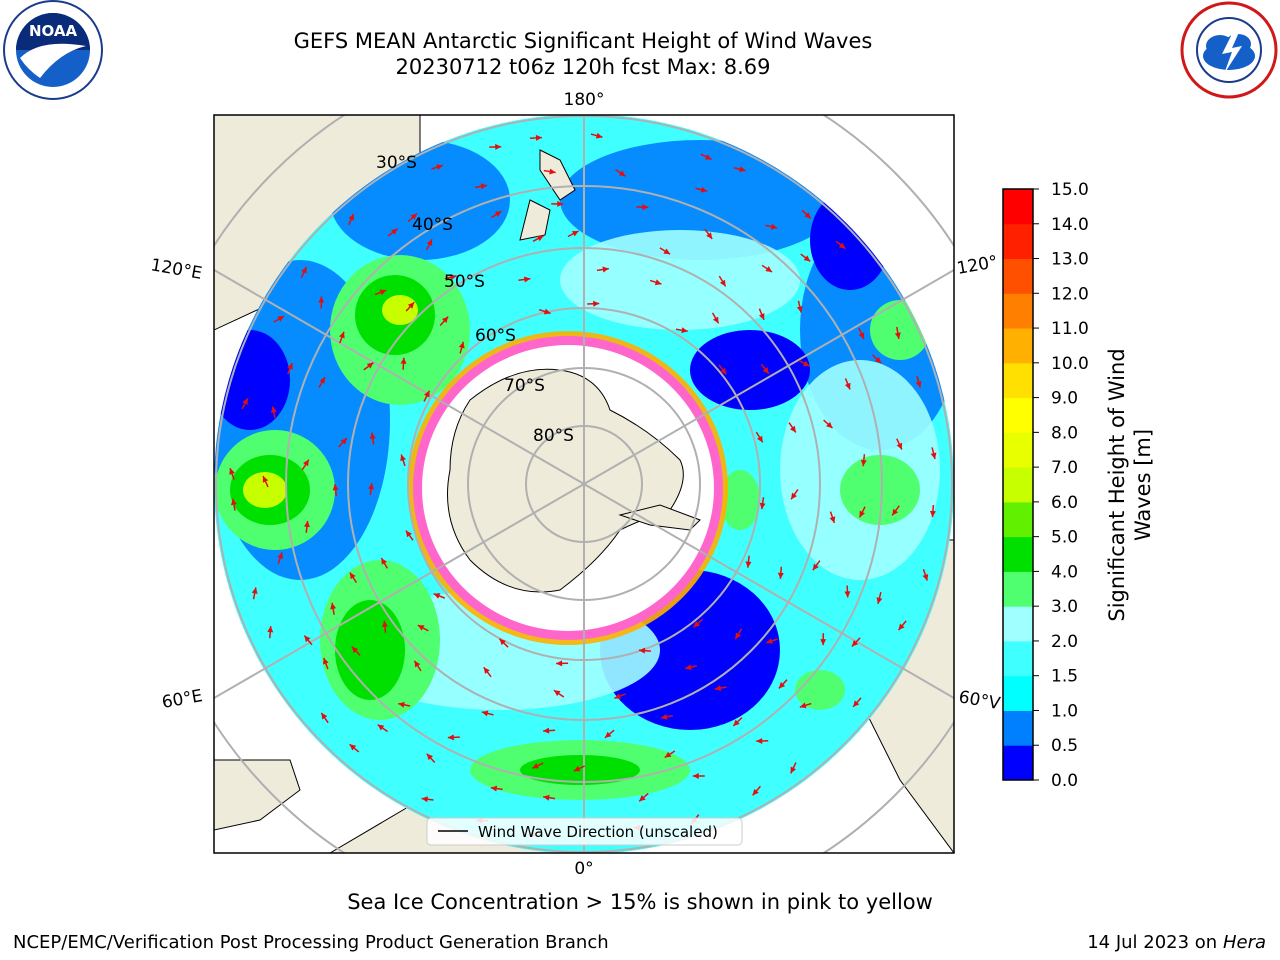 The width and height of the screenshot is (1280, 960). What do you see at coordinates (432, 225) in the screenshot?
I see `lat-label-40s: 40°S` at bounding box center [432, 225].